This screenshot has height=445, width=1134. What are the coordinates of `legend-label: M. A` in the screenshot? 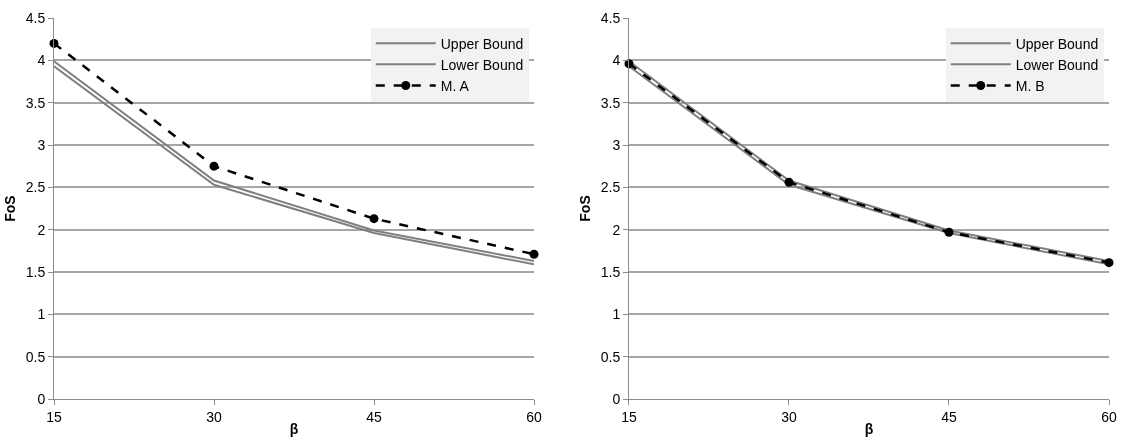 It's located at (455, 85).